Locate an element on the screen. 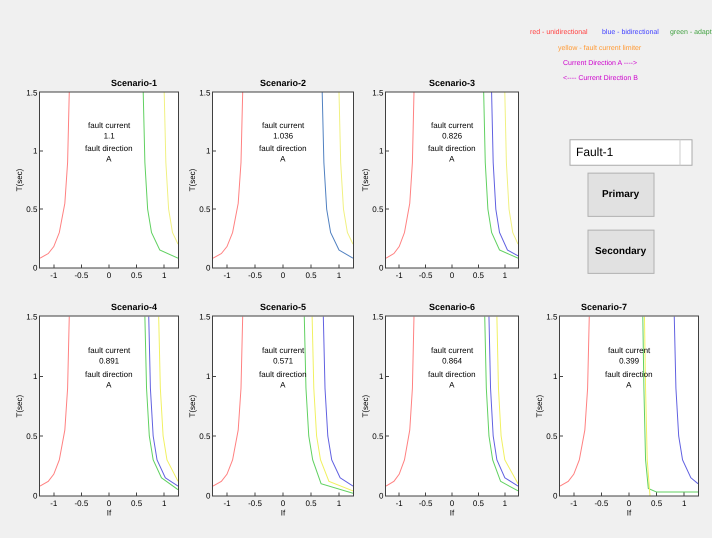  annotation: fault current 1.1 is located at coordinates (110, 130).